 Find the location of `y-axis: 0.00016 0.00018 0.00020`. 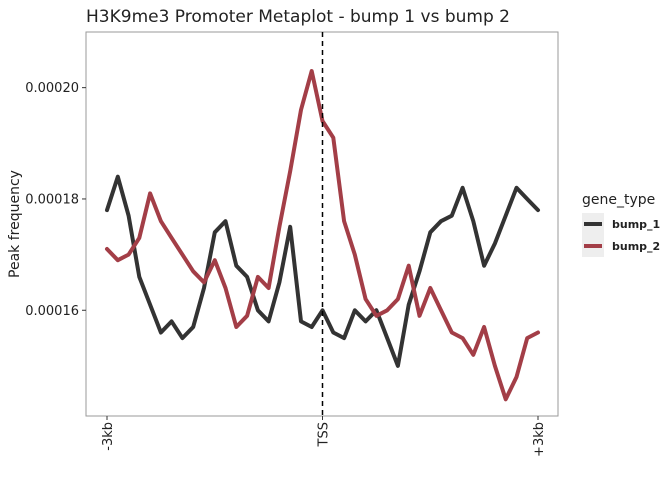

y-axis: 0.00016 0.00018 0.00020 is located at coordinates (55, 200).